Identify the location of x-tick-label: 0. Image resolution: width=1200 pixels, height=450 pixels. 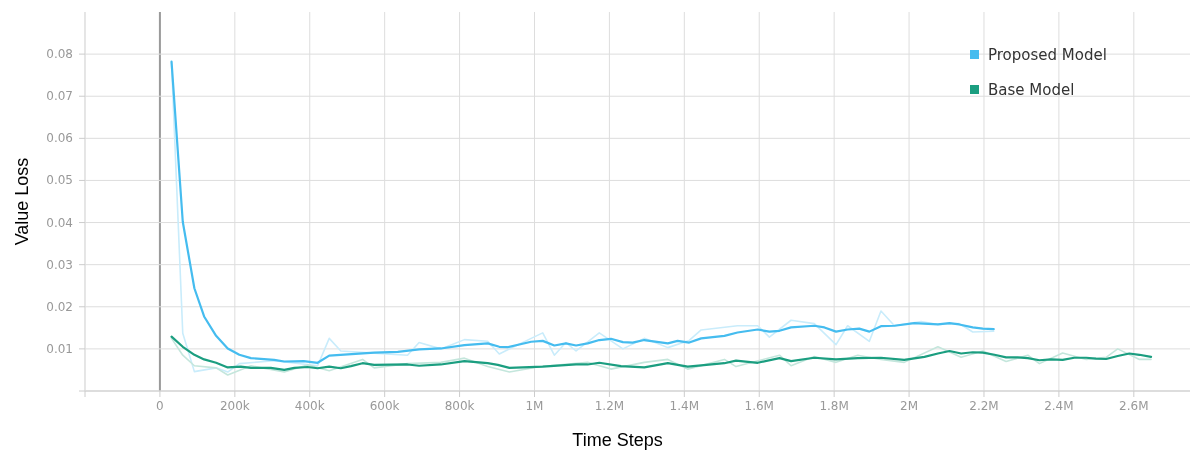
(160, 406).